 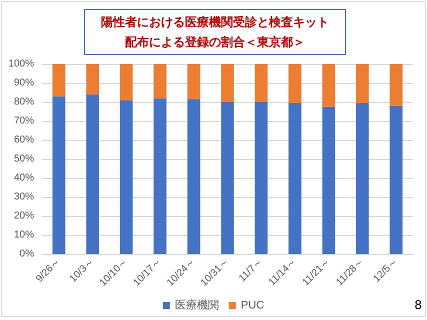 I want to click on y-tick-label: 90%, so click(x=24, y=83).